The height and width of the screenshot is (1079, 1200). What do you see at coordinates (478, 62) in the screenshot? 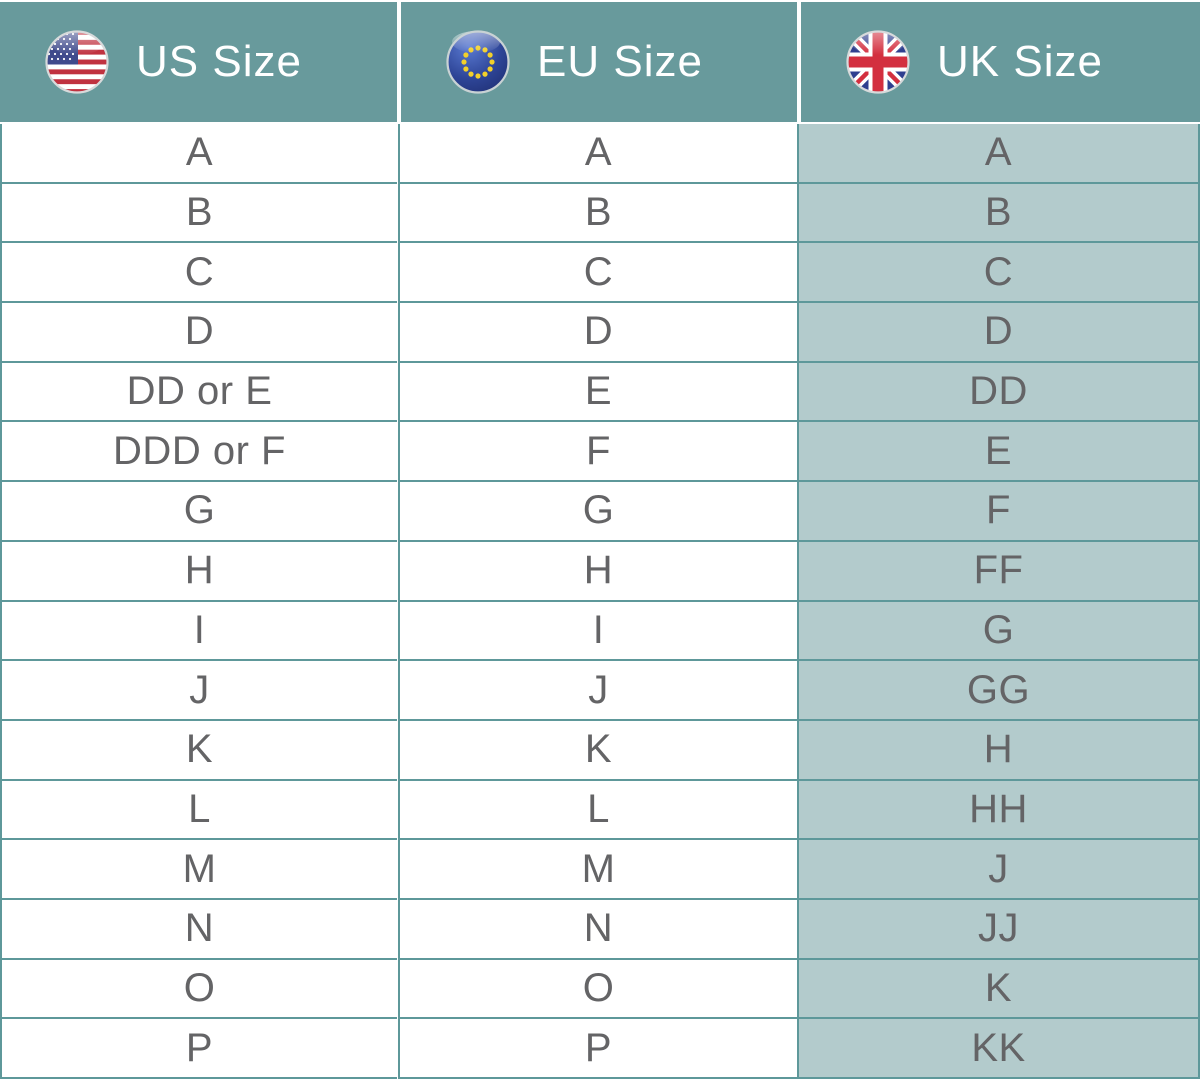
I see `eu-flag-icon` at bounding box center [478, 62].